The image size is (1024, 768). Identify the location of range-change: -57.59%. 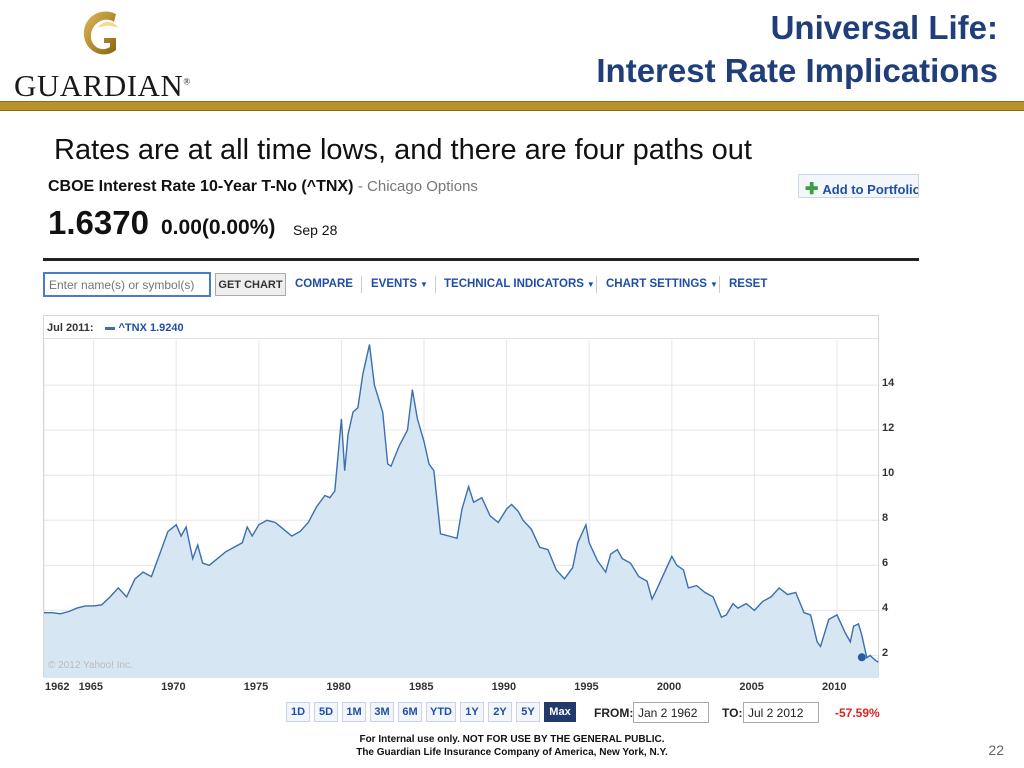
(857, 713).